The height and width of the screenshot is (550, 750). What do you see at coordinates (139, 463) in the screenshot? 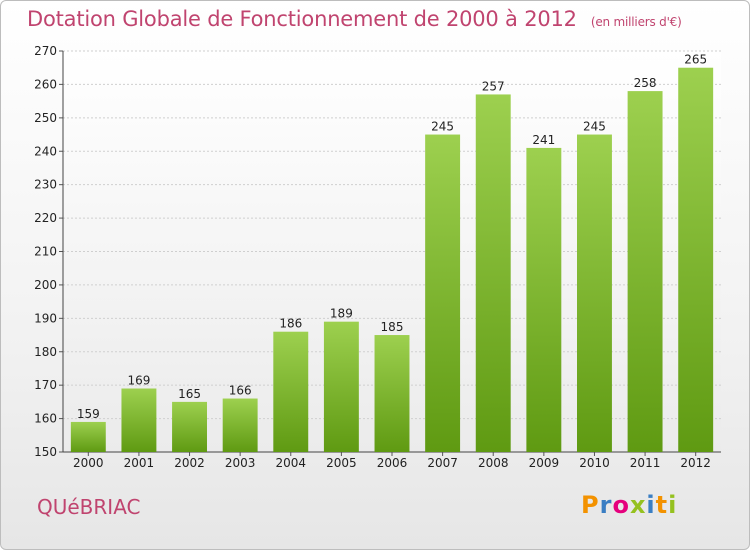
I see `x-tick-label-2001: 2001` at bounding box center [139, 463].